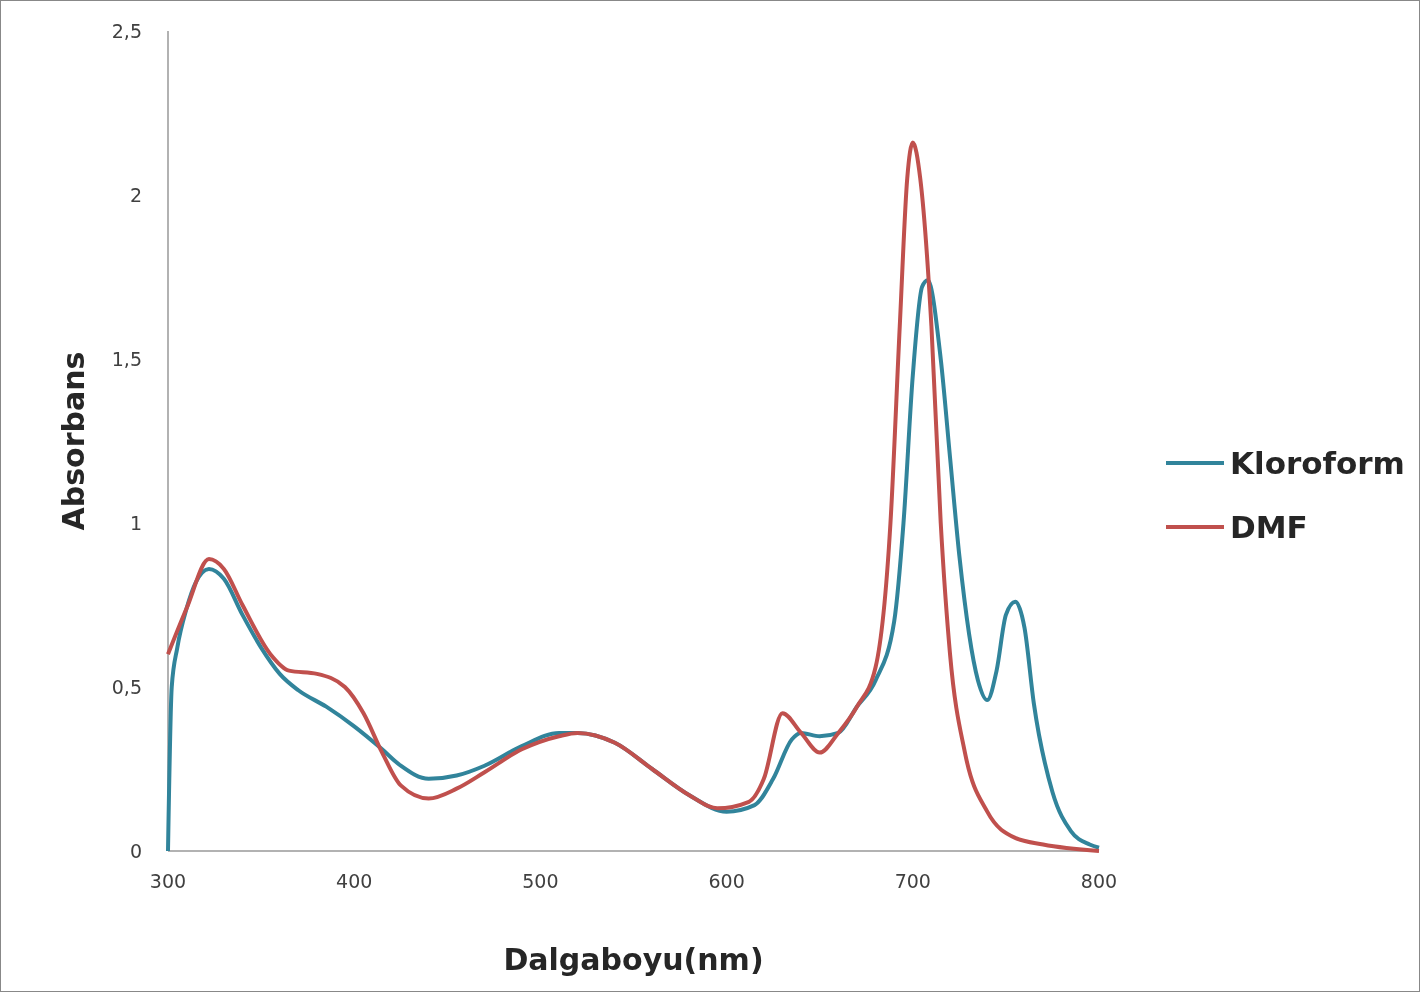  What do you see at coordinates (1317, 463) in the screenshot?
I see `legend-label: Kloroform` at bounding box center [1317, 463].